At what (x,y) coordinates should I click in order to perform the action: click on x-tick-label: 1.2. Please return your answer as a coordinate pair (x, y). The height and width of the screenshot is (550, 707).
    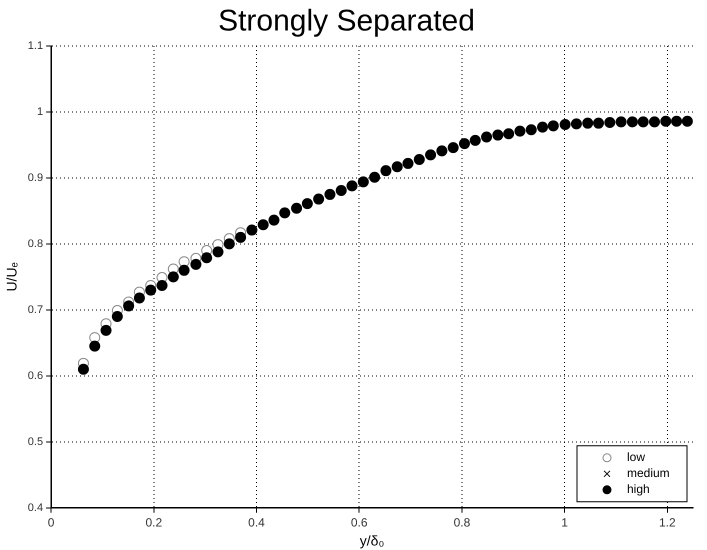
    Looking at the image, I should click on (667, 522).